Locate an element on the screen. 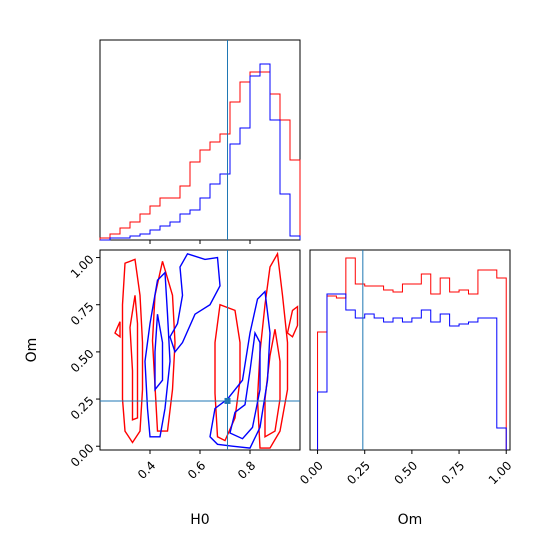 Image resolution: width=550 pixels, height=550 pixels. h0-marginal-histogram is located at coordinates (200, 141).